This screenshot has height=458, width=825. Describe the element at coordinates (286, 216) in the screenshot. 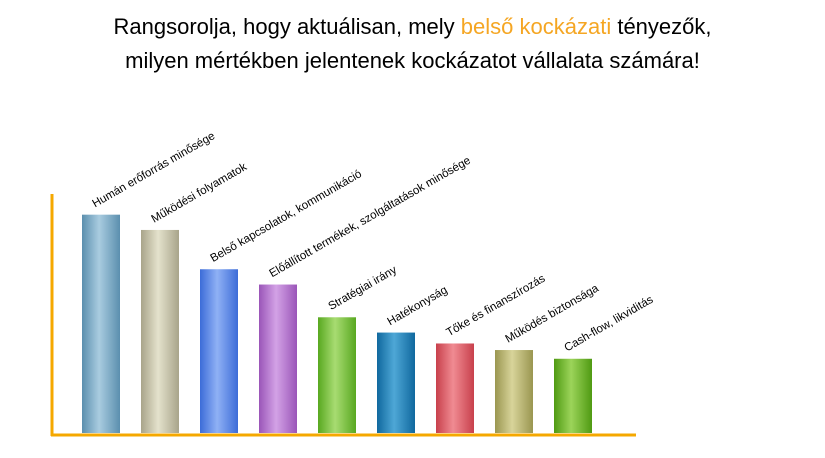

I see `category-label-3: Belső kapcsolatok, kommunikáció` at that location.